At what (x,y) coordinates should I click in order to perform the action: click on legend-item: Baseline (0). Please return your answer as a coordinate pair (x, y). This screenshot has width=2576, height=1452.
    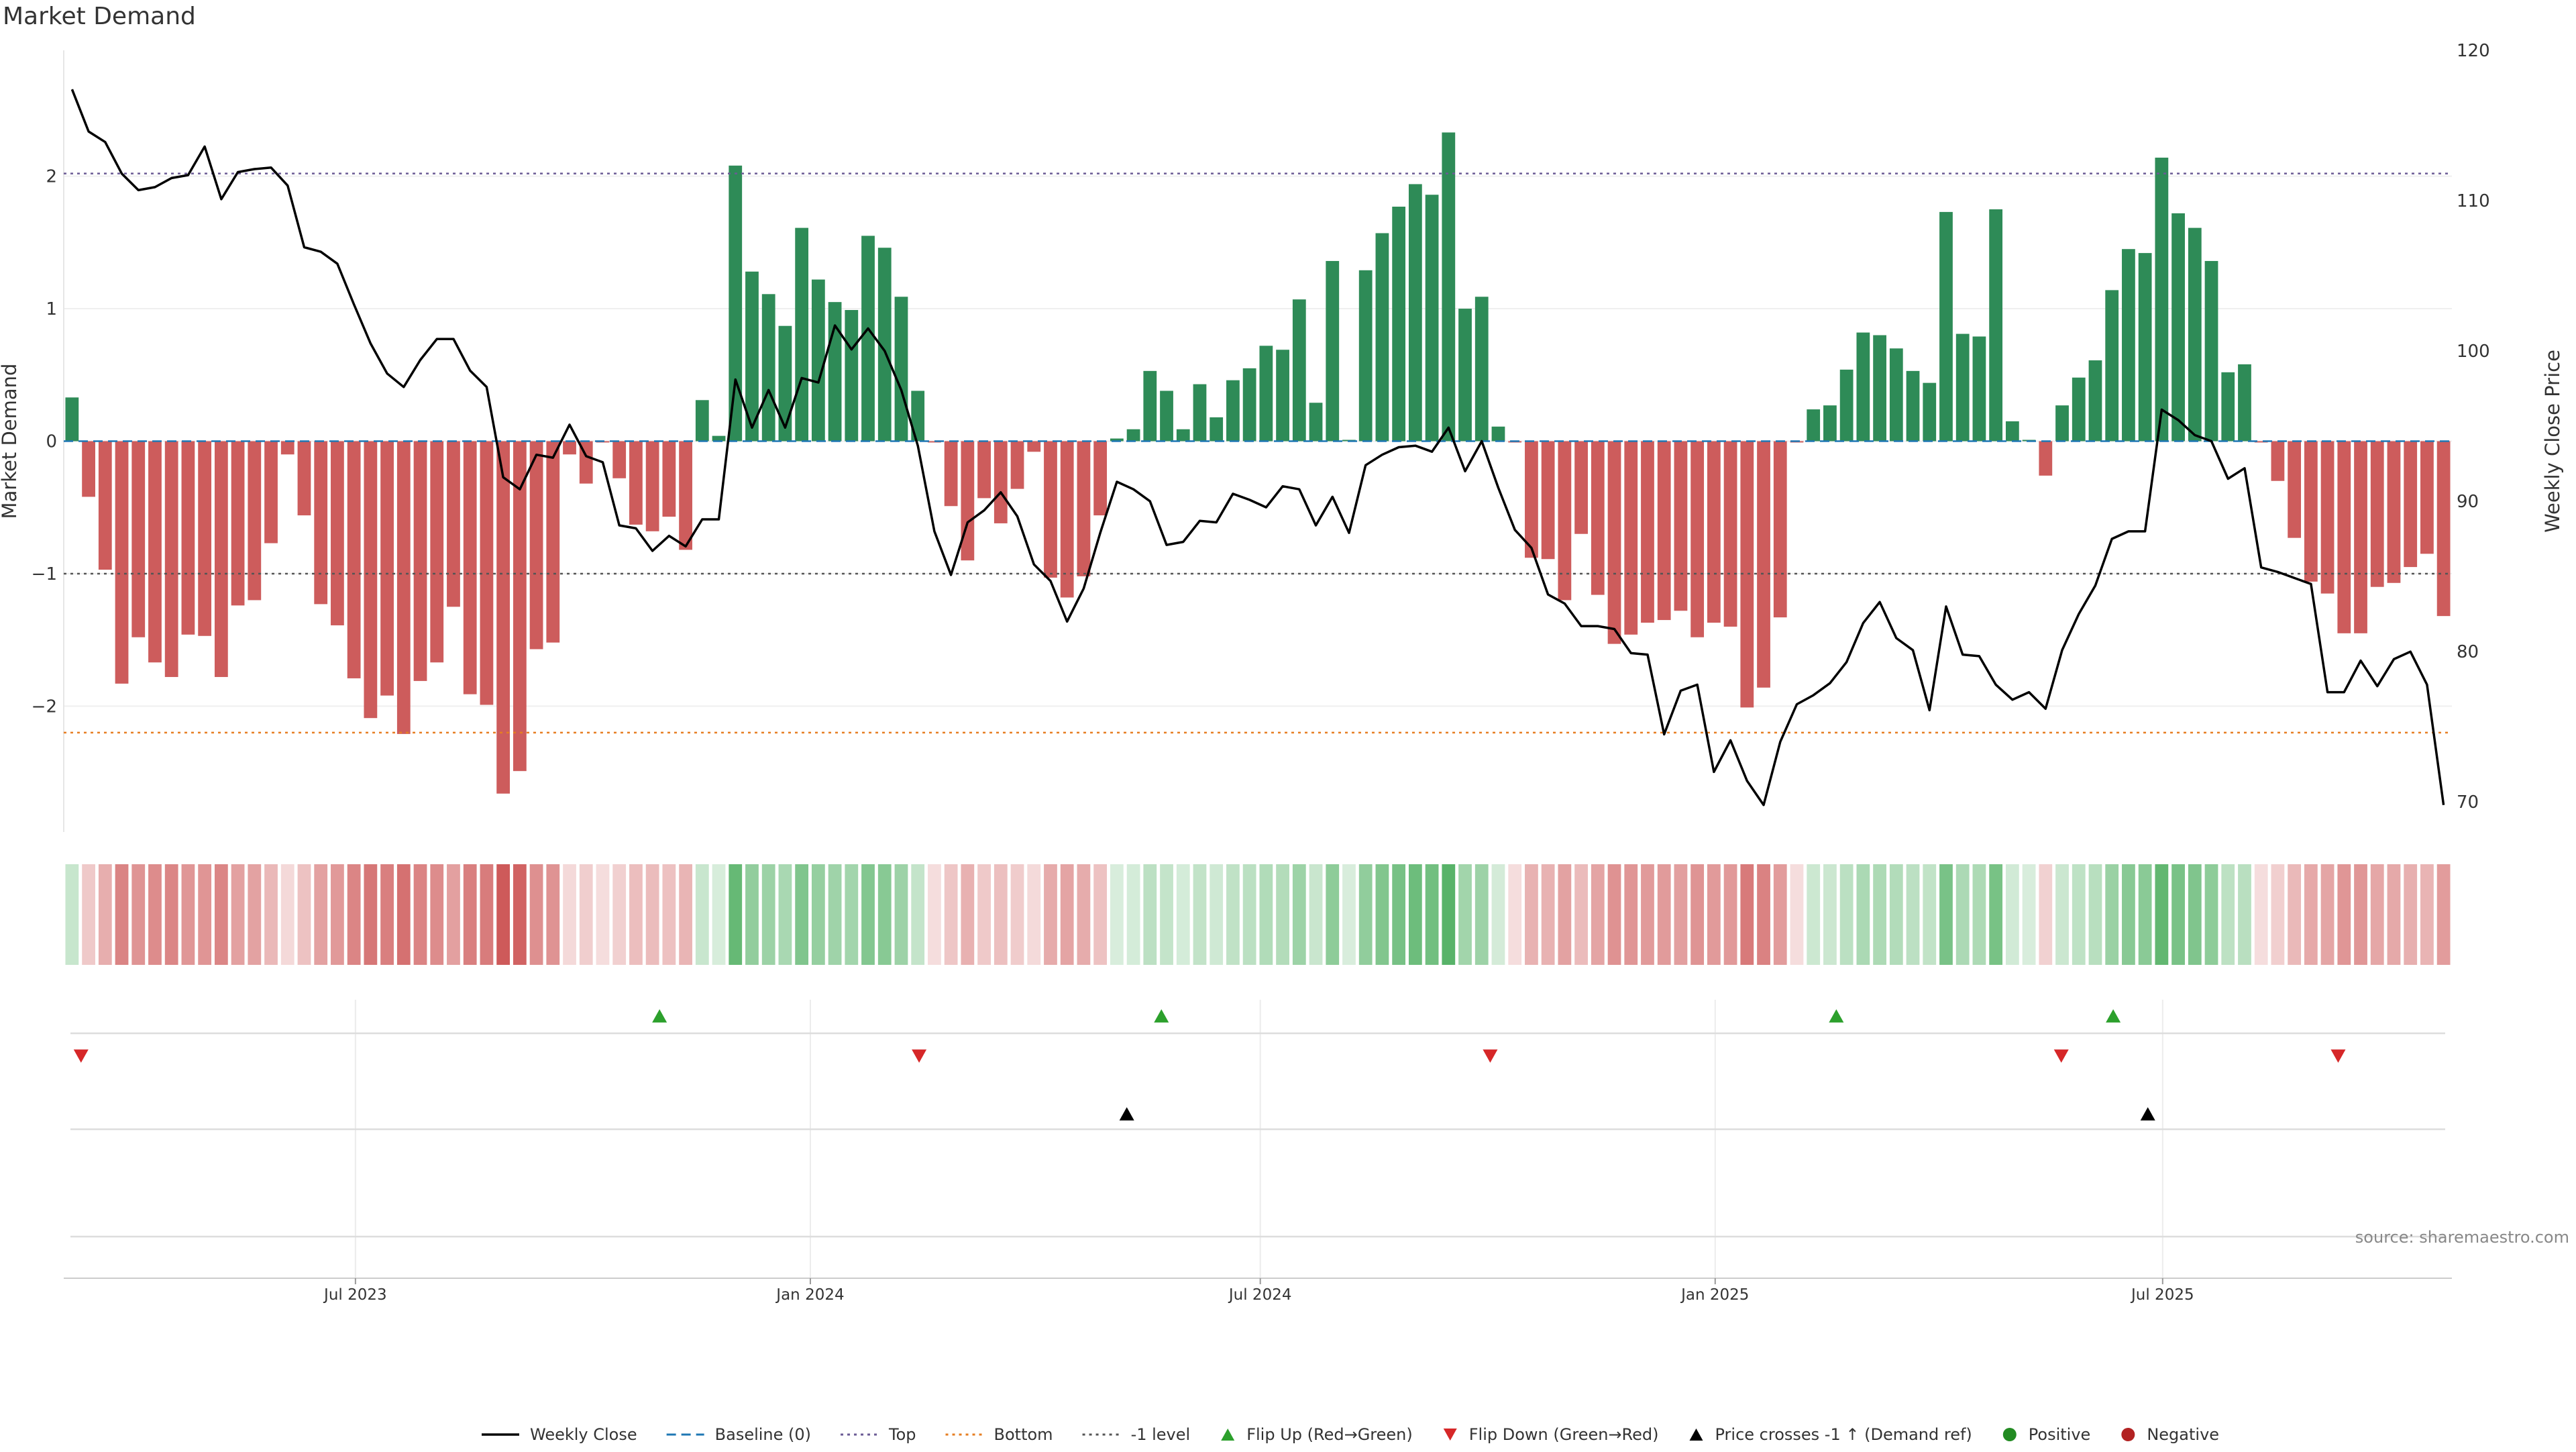
    Looking at the image, I should click on (738, 1435).